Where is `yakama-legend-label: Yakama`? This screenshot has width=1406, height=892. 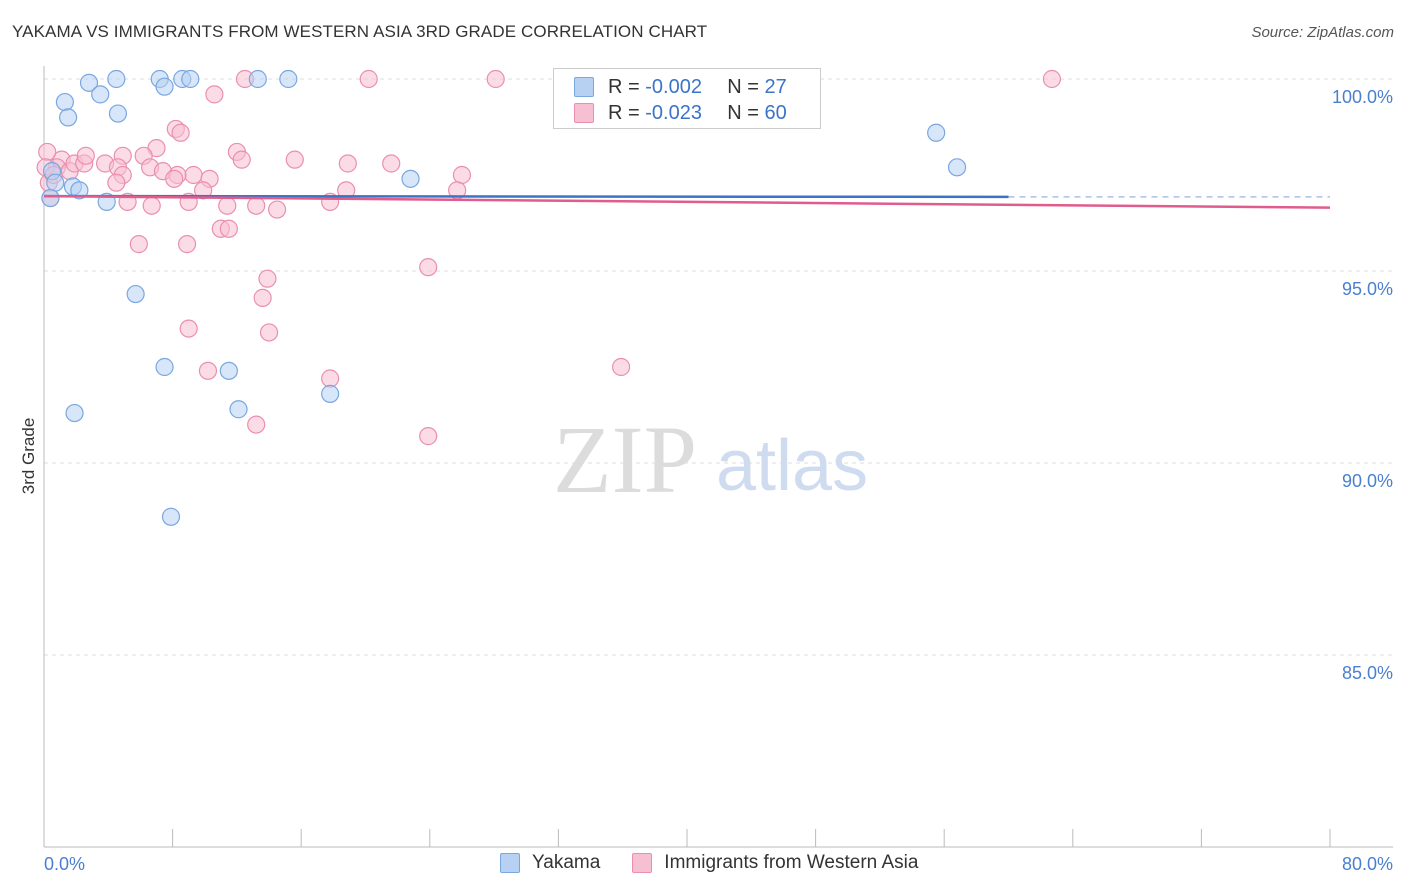 yakama-legend-label: Yakama is located at coordinates (566, 862).